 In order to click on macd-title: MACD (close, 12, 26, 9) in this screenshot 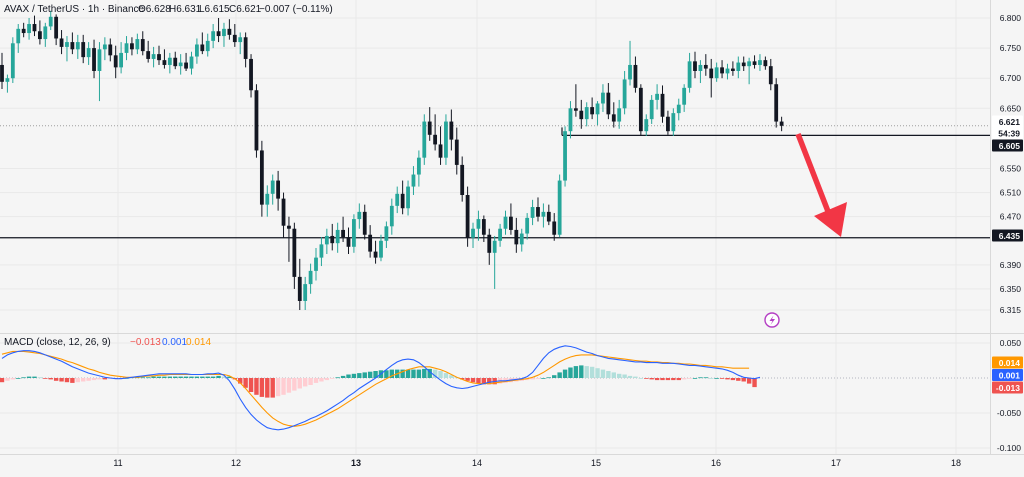, I will do `click(57, 342)`.